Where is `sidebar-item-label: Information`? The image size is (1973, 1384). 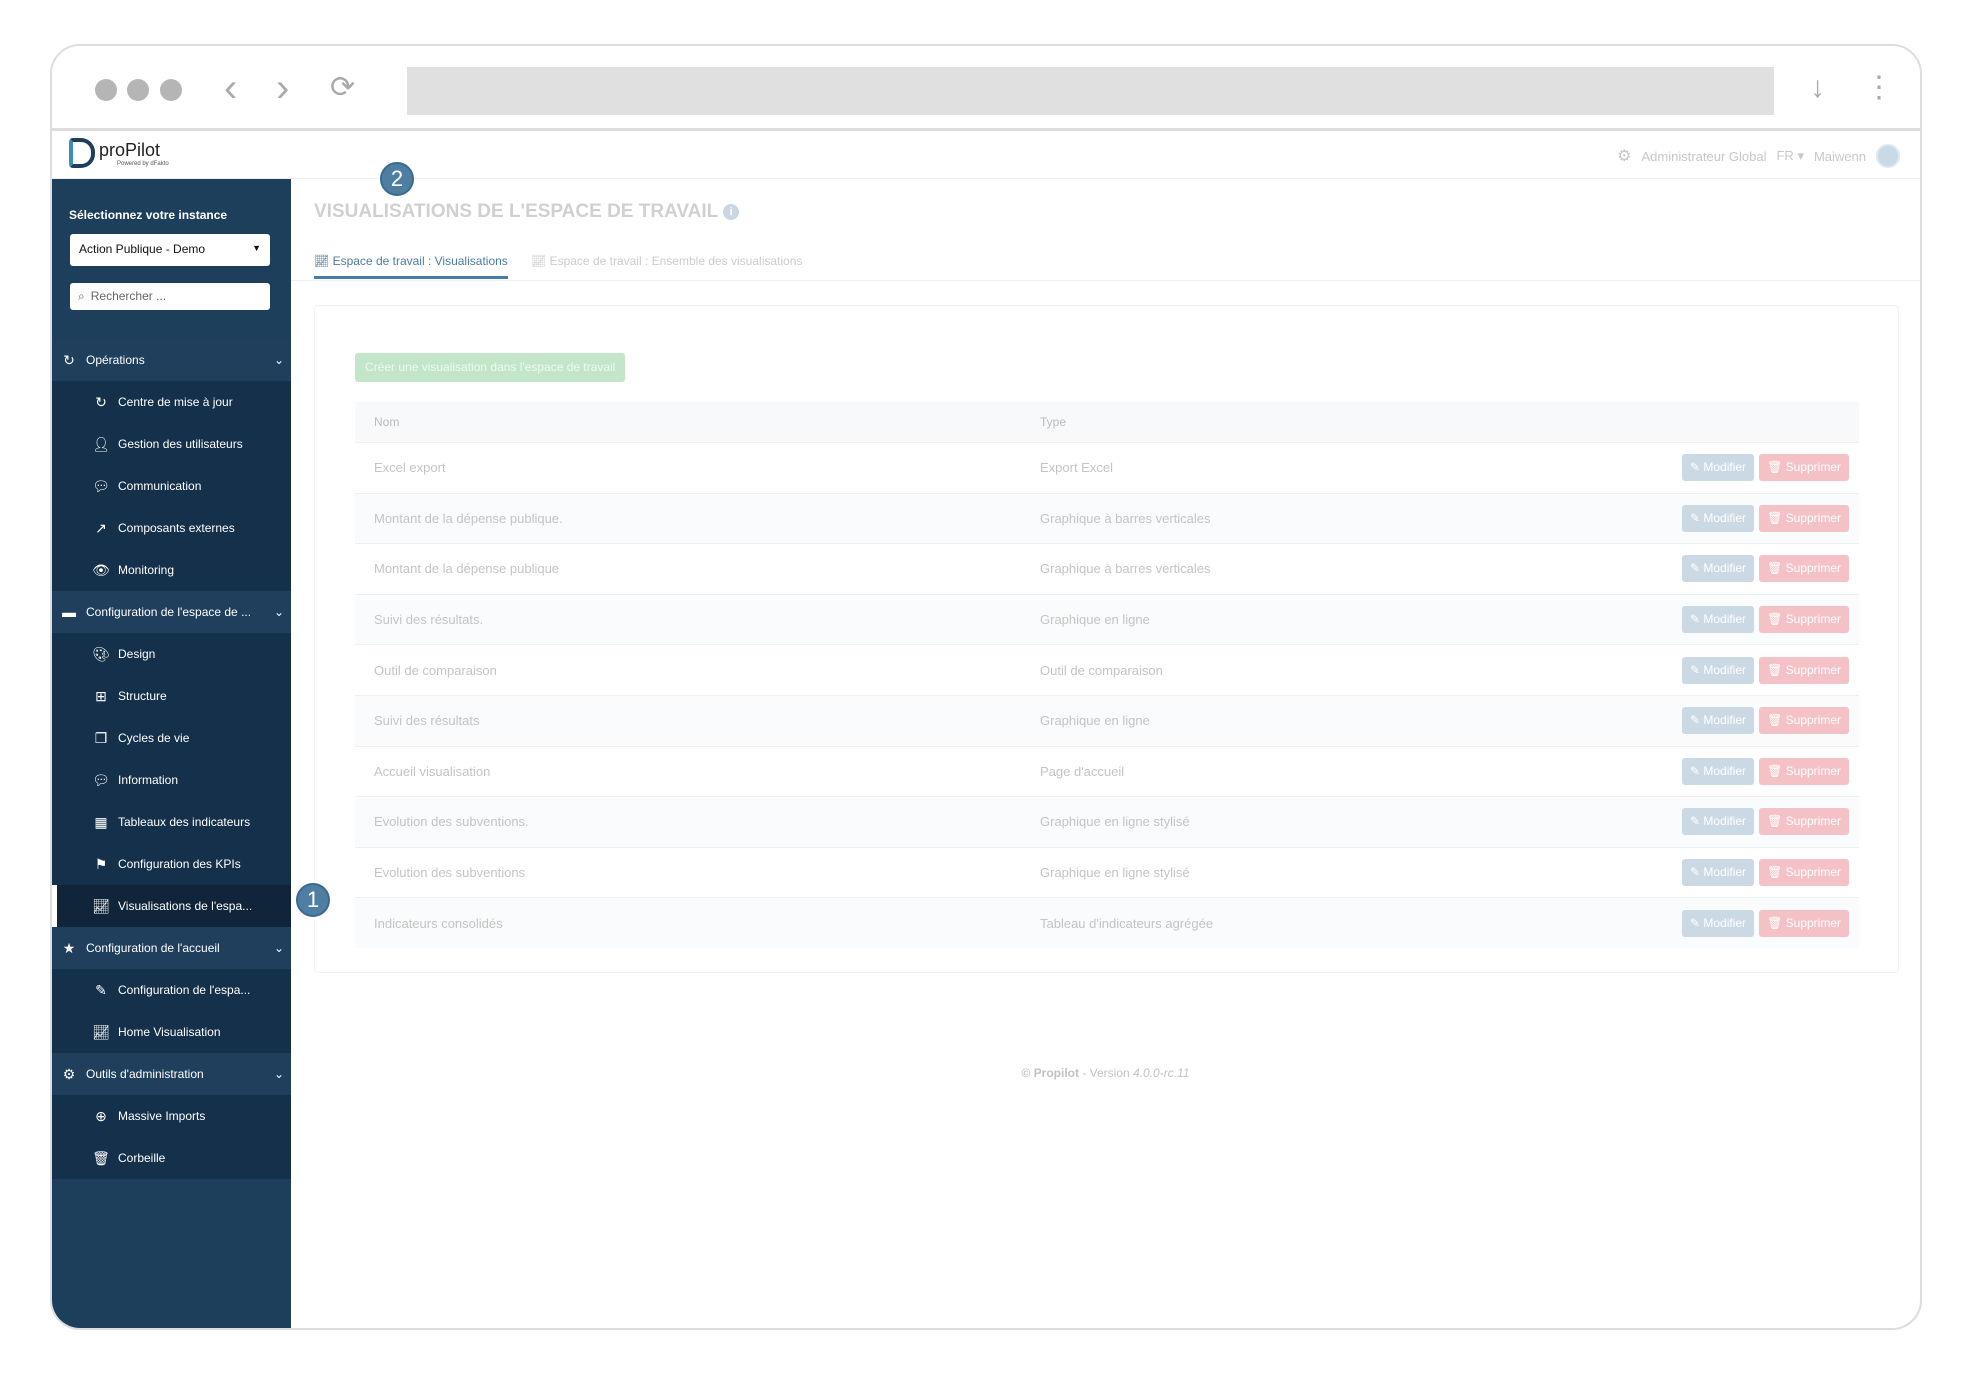
sidebar-item-label: Information is located at coordinates (148, 780).